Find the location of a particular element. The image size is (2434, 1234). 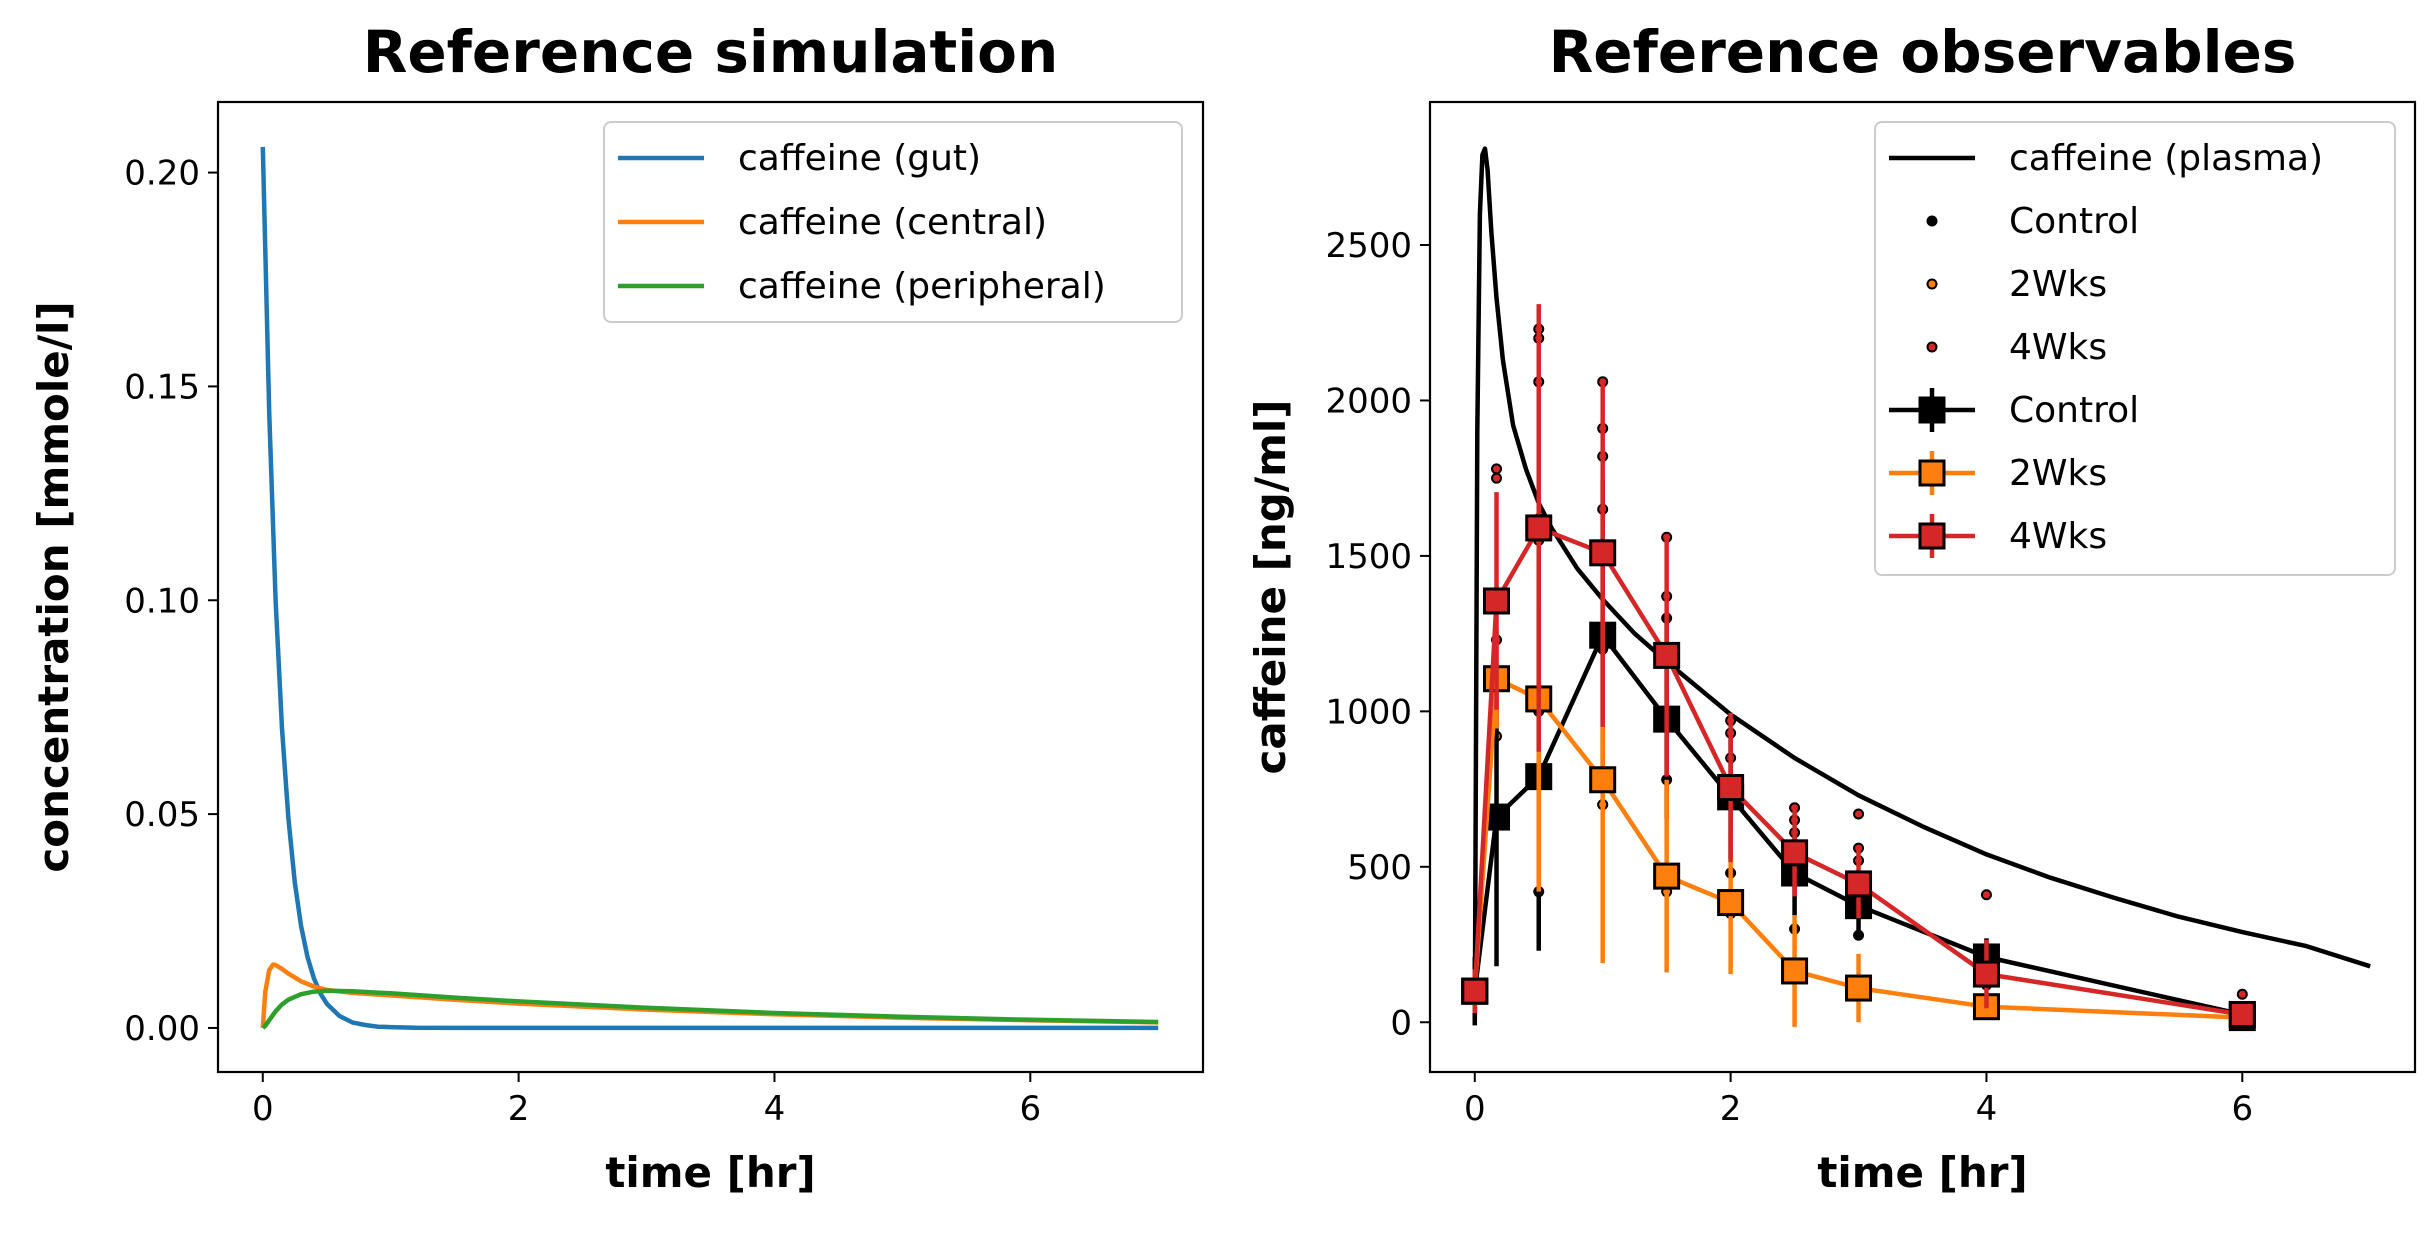

legend-label: caffeine (peripheral) is located at coordinates (922, 286).